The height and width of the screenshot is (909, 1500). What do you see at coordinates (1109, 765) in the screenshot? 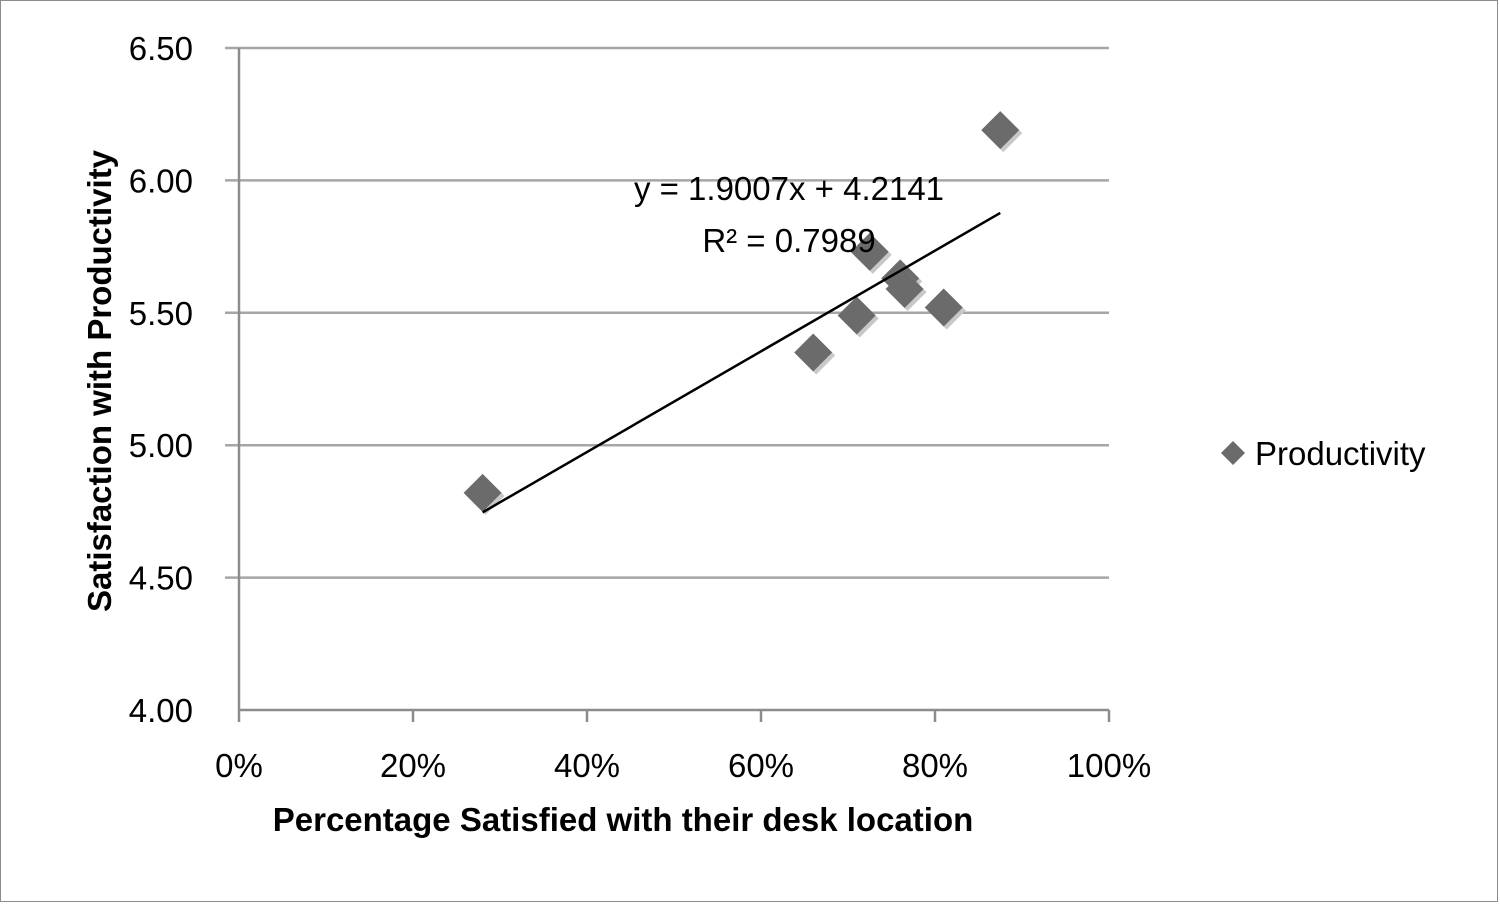
I see `x-tick-label: 100%` at bounding box center [1109, 765].